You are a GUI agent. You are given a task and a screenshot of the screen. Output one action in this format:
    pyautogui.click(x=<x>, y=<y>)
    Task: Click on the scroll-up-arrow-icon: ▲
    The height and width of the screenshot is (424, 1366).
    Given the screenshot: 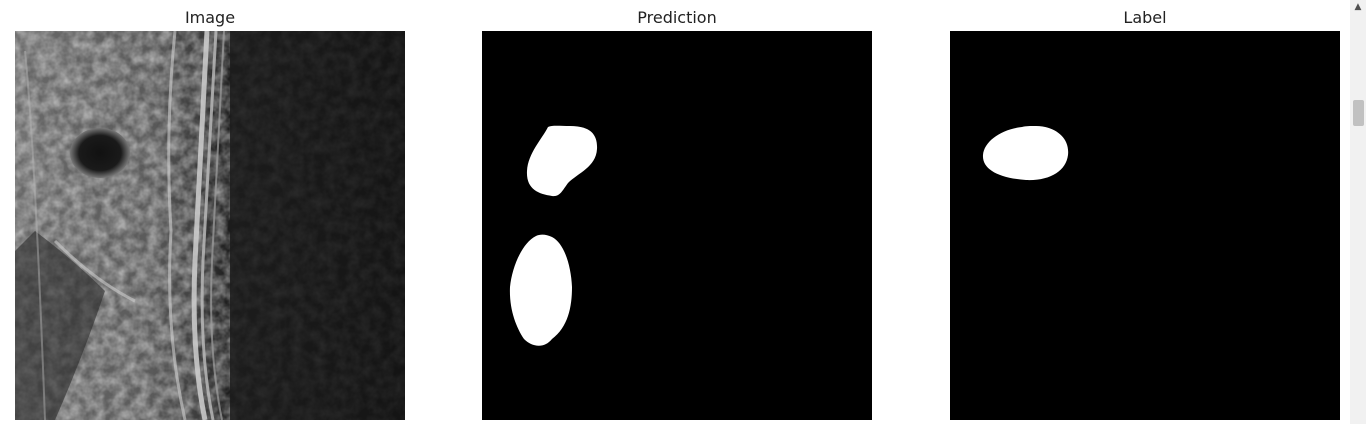 What is the action you would take?
    pyautogui.click(x=1358, y=7)
    